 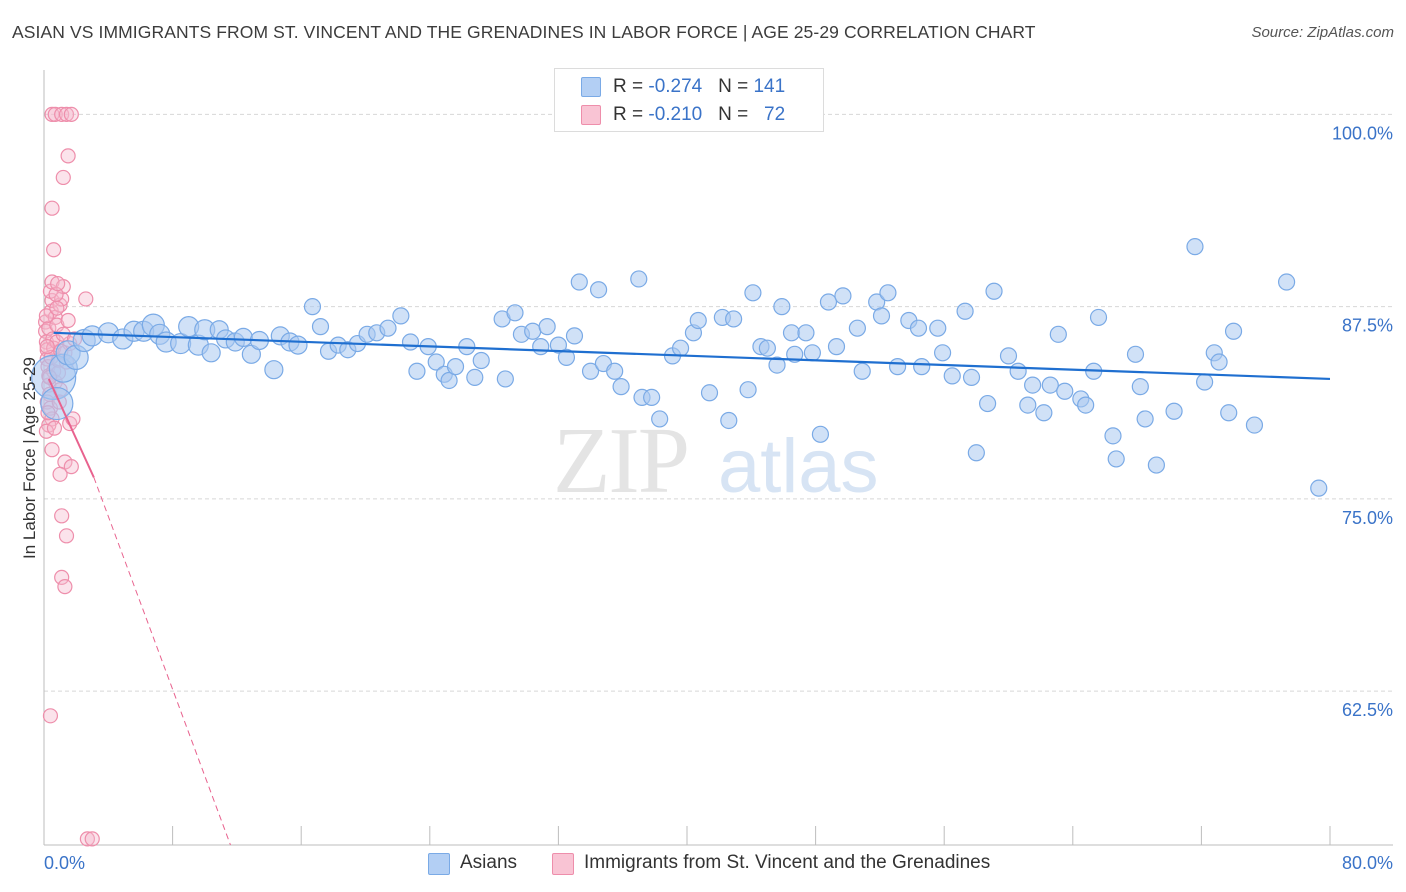 I want to click on asians-swatch, so click(x=591, y=87).